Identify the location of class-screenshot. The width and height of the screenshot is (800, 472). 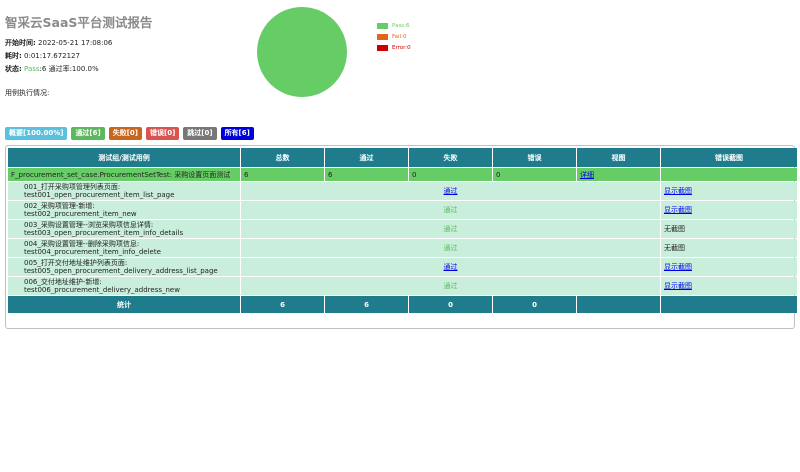
(729, 174).